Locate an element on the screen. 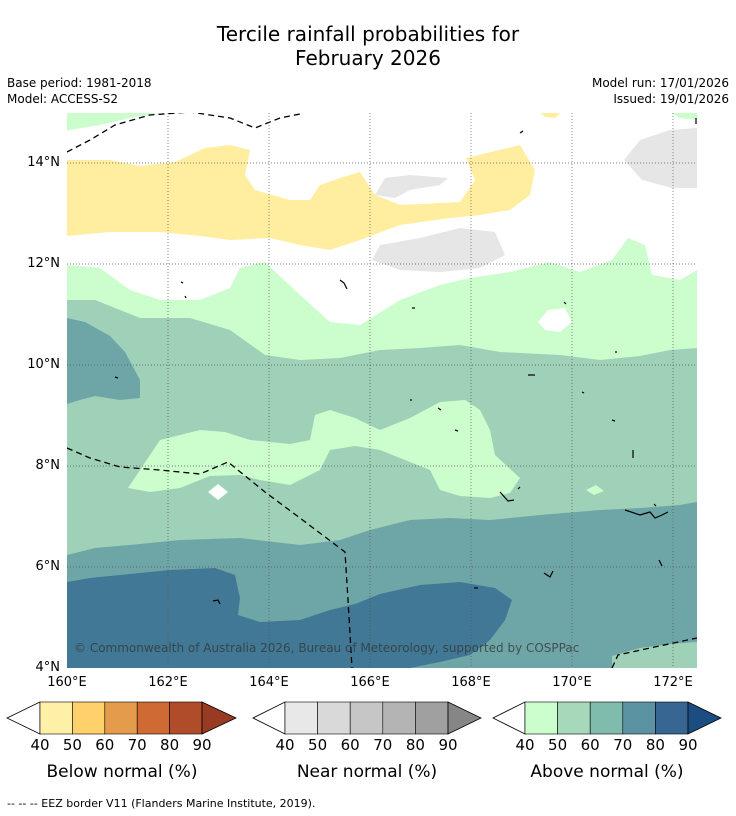 This screenshot has width=736, height=816. title-line-1: Tercile rainfall probabilities for is located at coordinates (368, 34).